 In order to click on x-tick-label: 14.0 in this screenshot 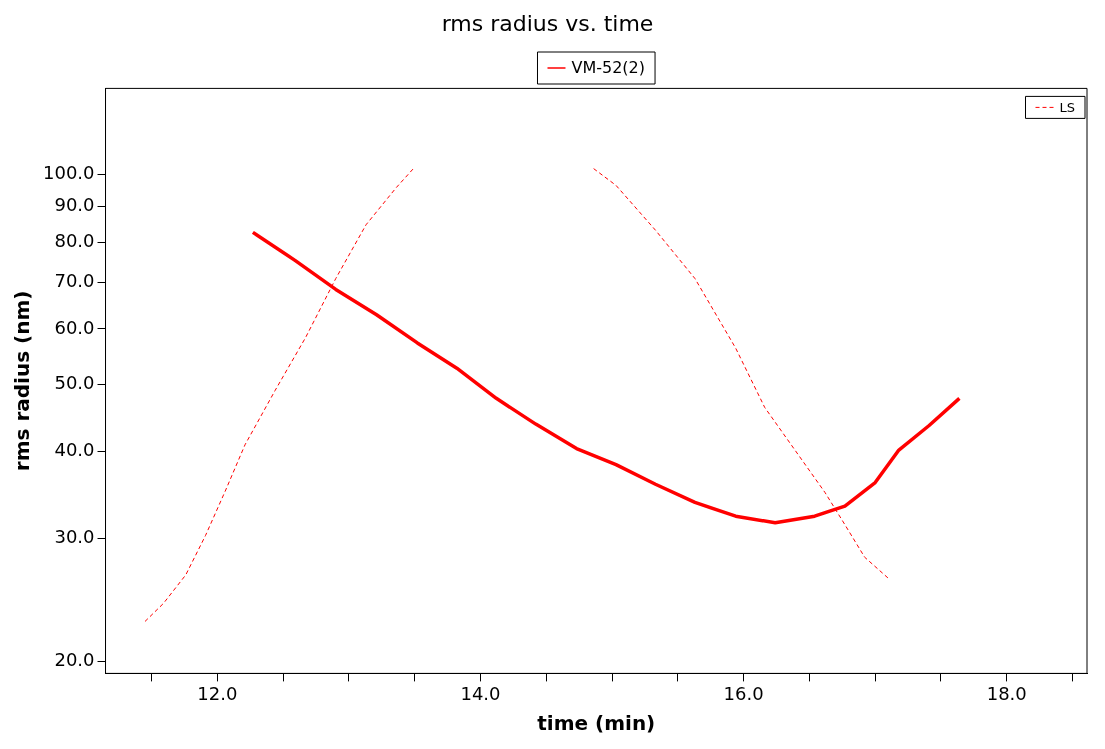, I will do `click(480, 693)`.